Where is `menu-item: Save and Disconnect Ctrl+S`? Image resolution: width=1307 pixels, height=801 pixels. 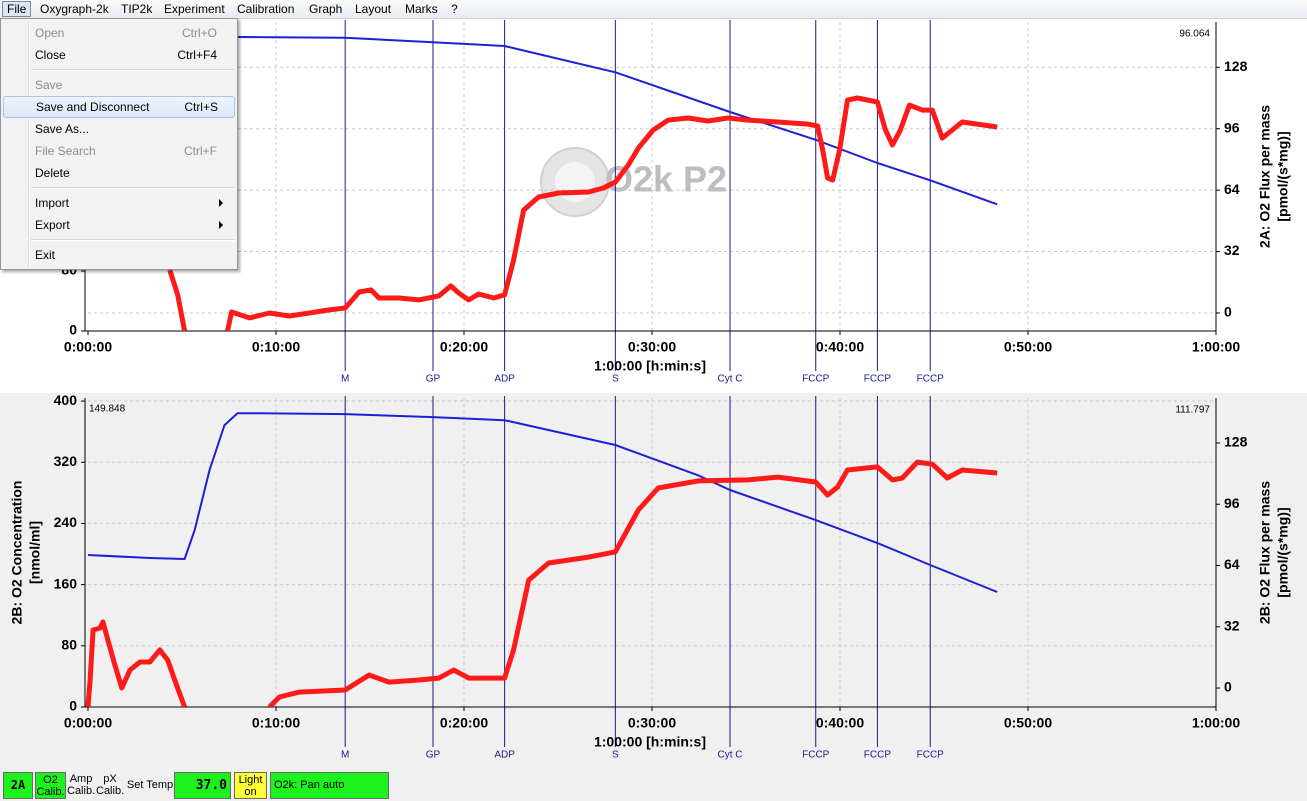
menu-item: Save and Disconnect Ctrl+S is located at coordinates (119, 107).